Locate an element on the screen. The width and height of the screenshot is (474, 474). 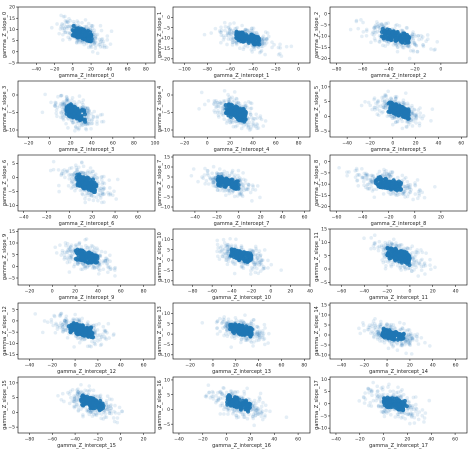
y-tick-label: 0 is located at coordinates (168, 261).